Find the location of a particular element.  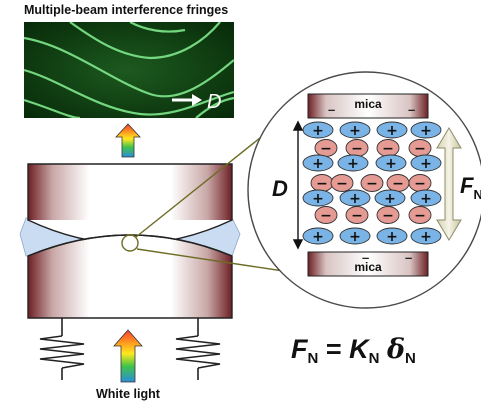

springs is located at coordinates (130, 349).